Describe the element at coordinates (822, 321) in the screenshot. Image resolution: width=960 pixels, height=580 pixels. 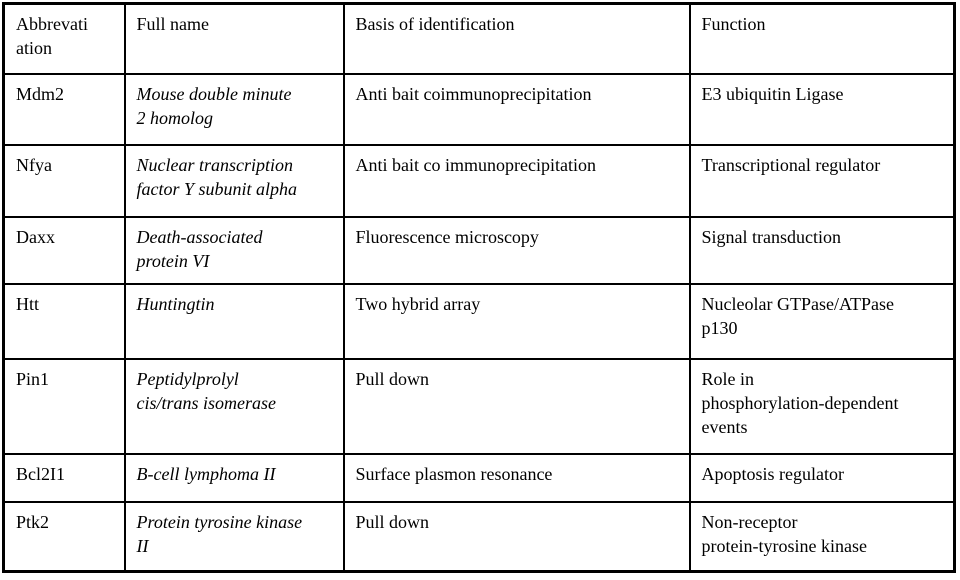
I see `cell-function: Nucleolar GTPase/ATPase p130` at that location.